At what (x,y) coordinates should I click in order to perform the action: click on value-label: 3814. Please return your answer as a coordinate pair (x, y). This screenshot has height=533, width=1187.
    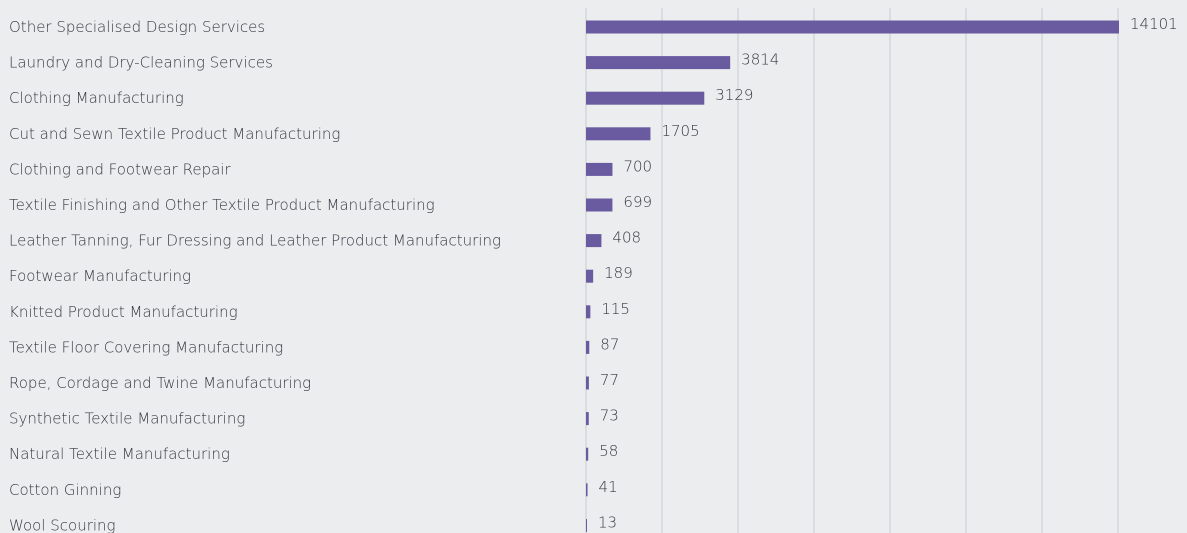
    Looking at the image, I should click on (760, 60).